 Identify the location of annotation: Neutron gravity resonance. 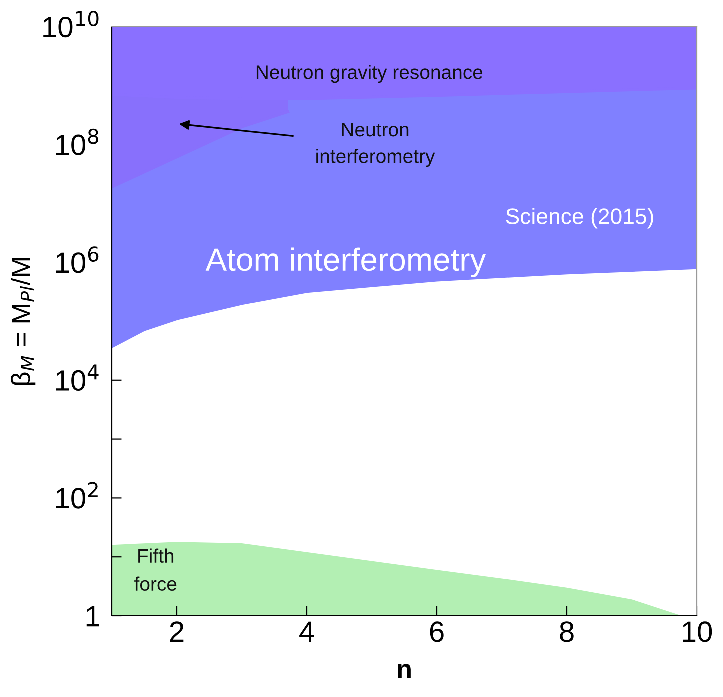
(369, 74).